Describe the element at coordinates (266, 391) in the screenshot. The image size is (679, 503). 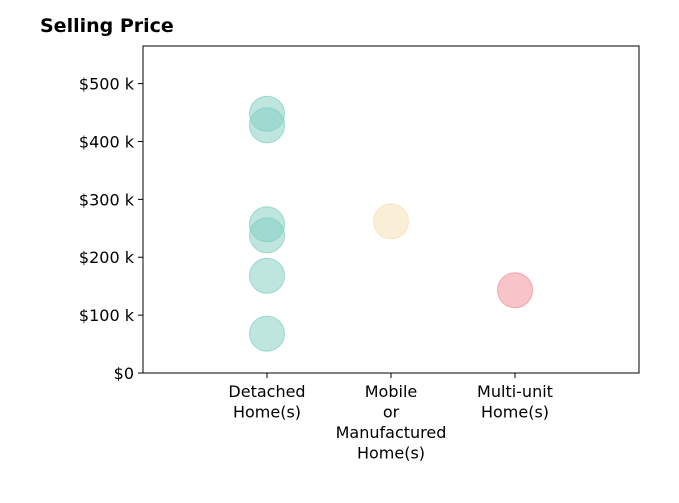
I see `x-tick-label: Detached` at that location.